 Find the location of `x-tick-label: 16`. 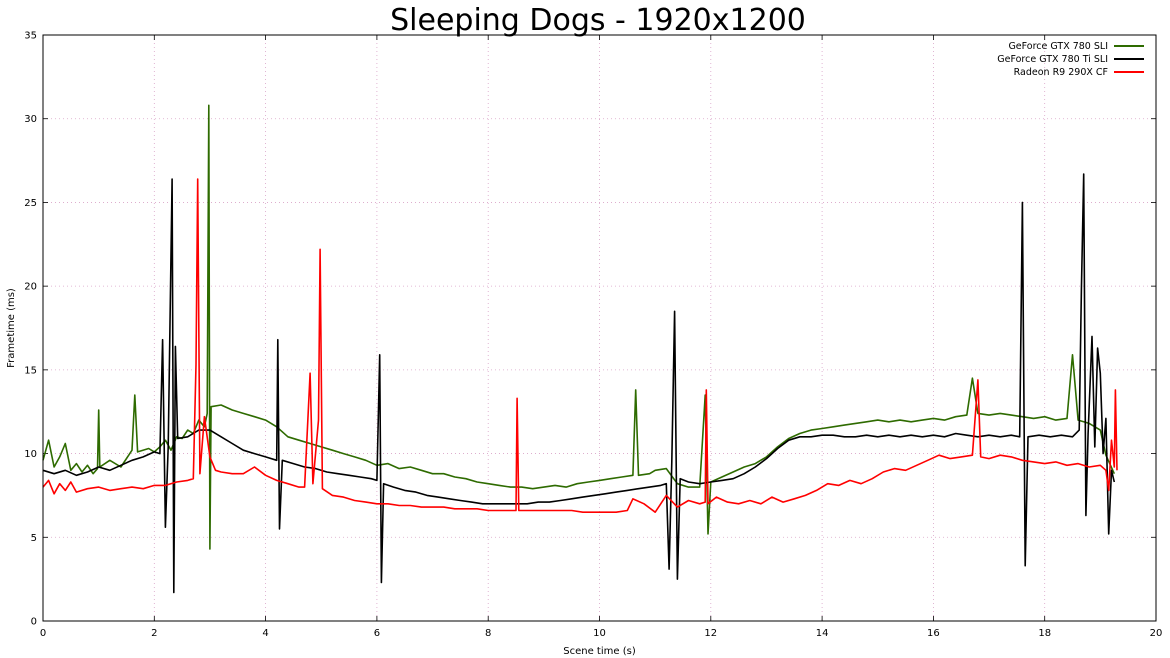

x-tick-label: 16 is located at coordinates (933, 633).